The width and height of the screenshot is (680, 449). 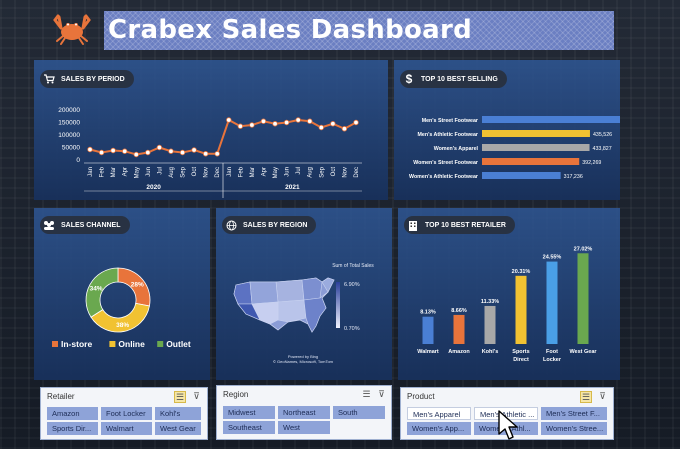 What do you see at coordinates (69, 110) in the screenshot?
I see `y-tick-label: 200000` at bounding box center [69, 110].